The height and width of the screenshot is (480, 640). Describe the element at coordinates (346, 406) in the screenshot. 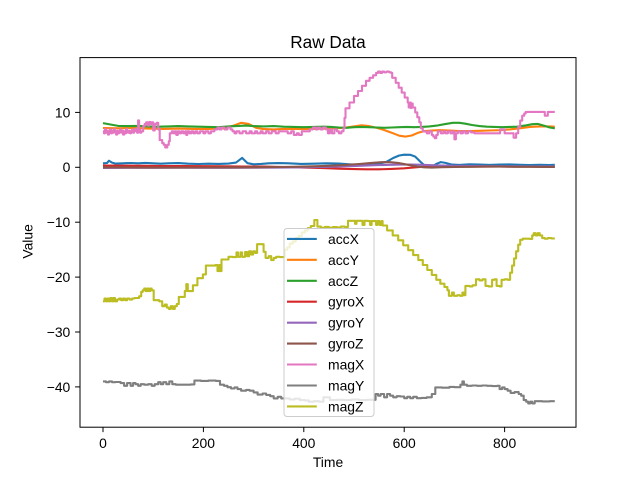

I see `svg-text: magZ` at that location.